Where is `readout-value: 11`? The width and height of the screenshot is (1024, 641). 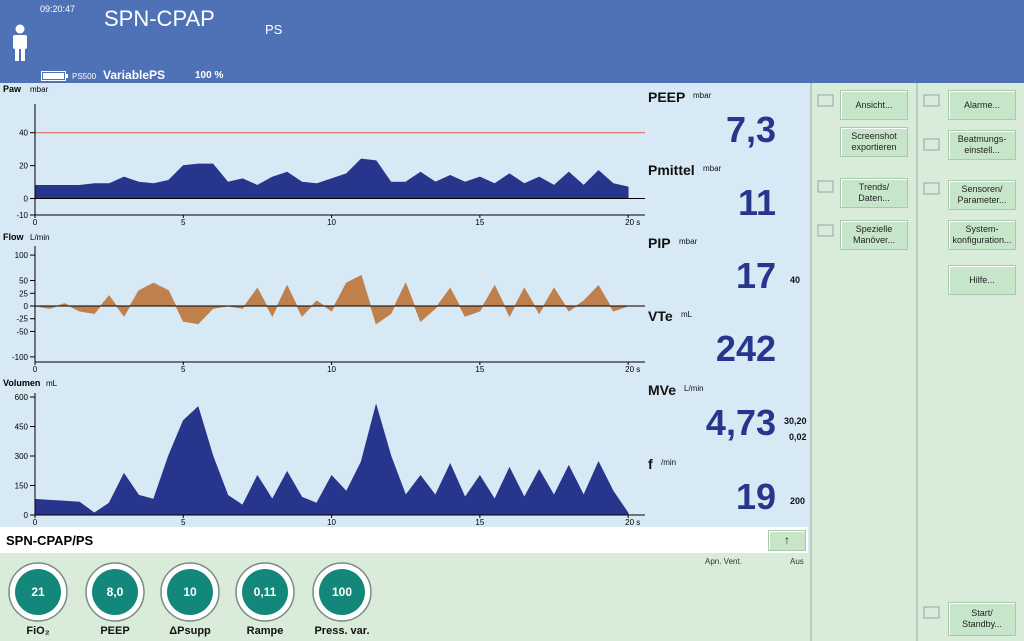 readout-value: 11 is located at coordinates (756, 202).